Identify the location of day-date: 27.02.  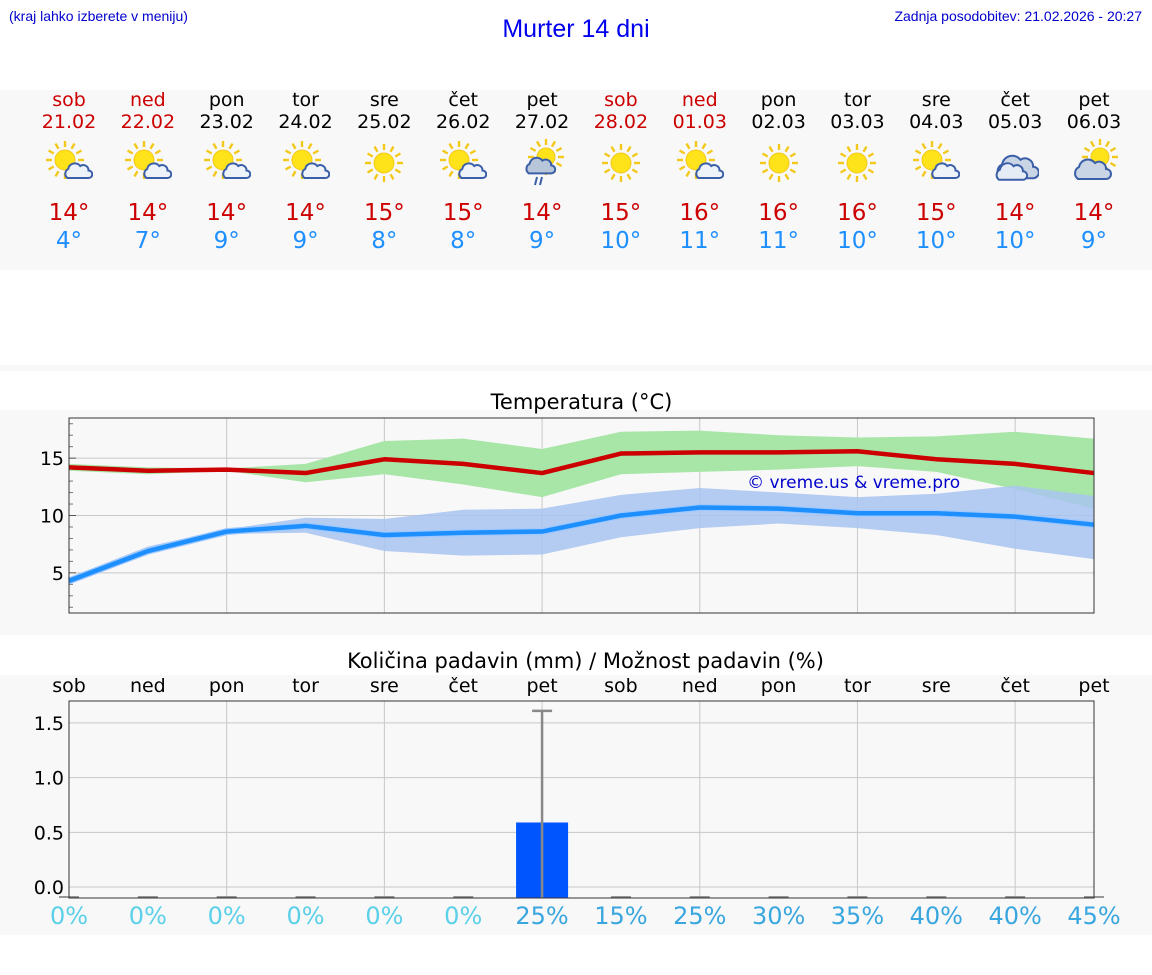
(542, 122).